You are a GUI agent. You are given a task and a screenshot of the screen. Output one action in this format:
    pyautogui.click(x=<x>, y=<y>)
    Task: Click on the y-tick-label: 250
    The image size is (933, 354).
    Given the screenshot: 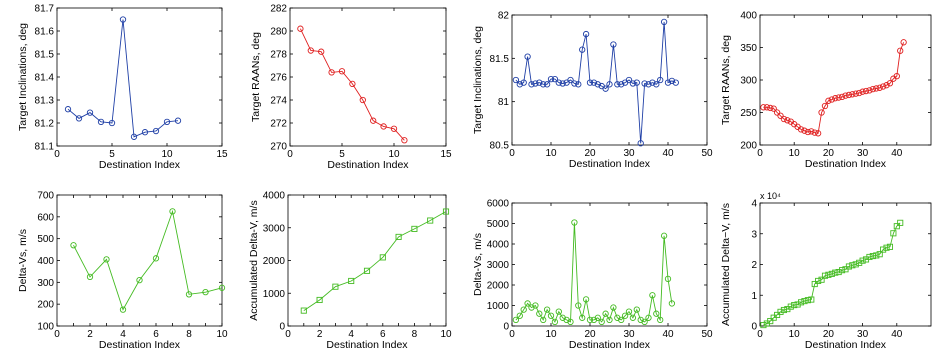 What is the action you would take?
    pyautogui.click(x=748, y=113)
    